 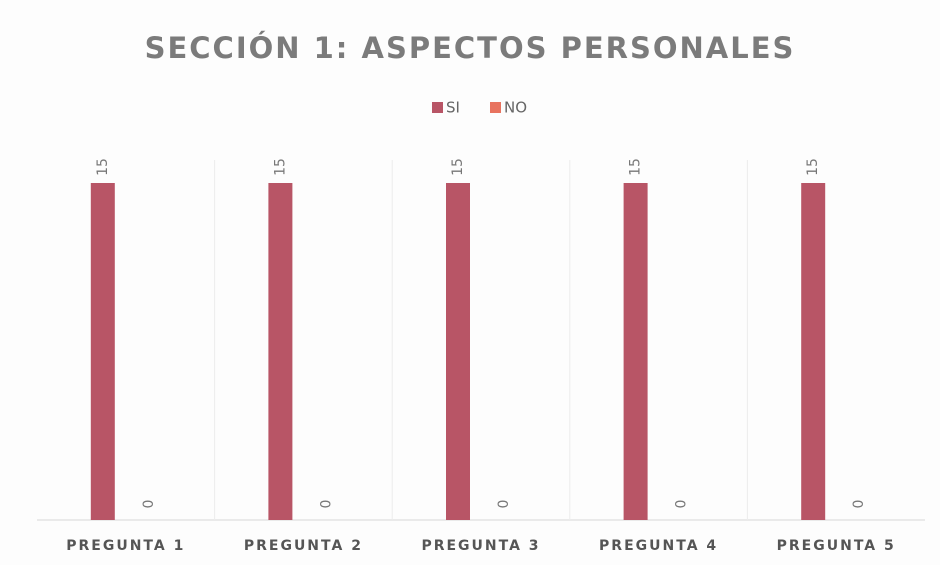 What do you see at coordinates (658, 546) in the screenshot?
I see `x-tick-label: PREGUNTA 4` at bounding box center [658, 546].